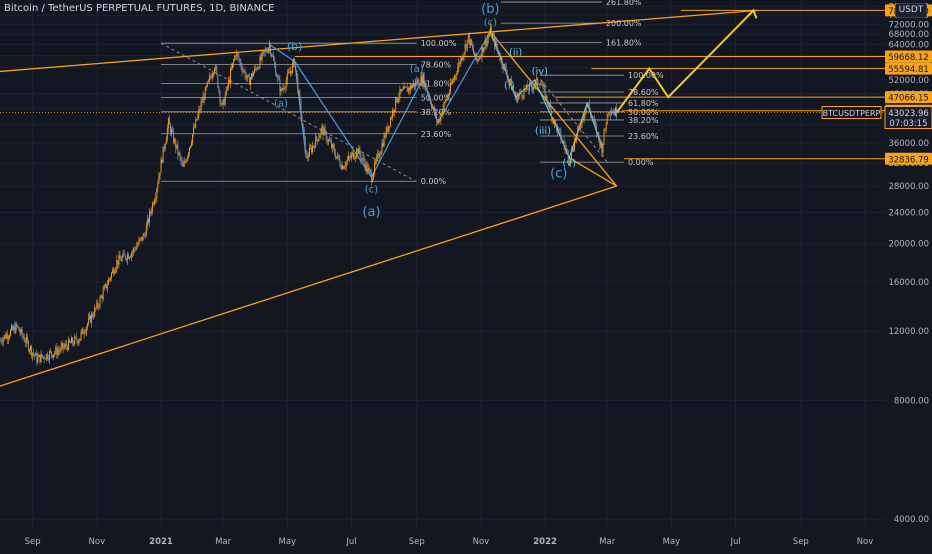  I want to click on price-axis-tick-label: 68000.00, so click(908, 35).